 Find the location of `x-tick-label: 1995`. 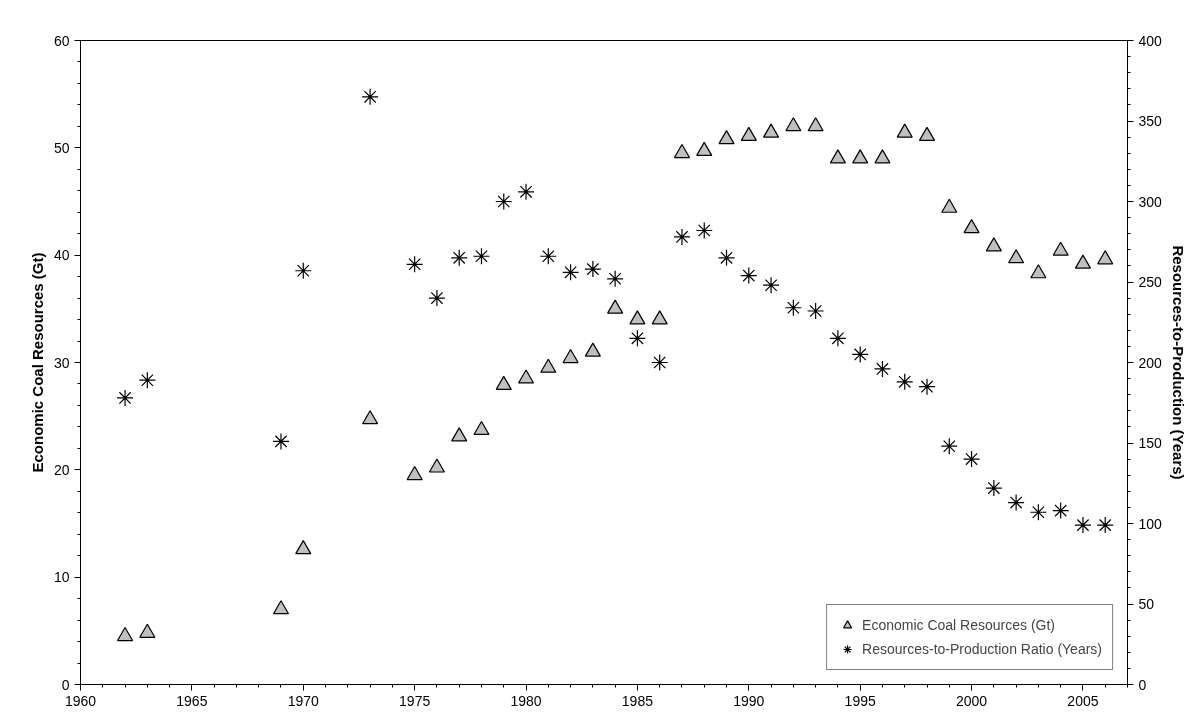

x-tick-label: 1995 is located at coordinates (860, 700).